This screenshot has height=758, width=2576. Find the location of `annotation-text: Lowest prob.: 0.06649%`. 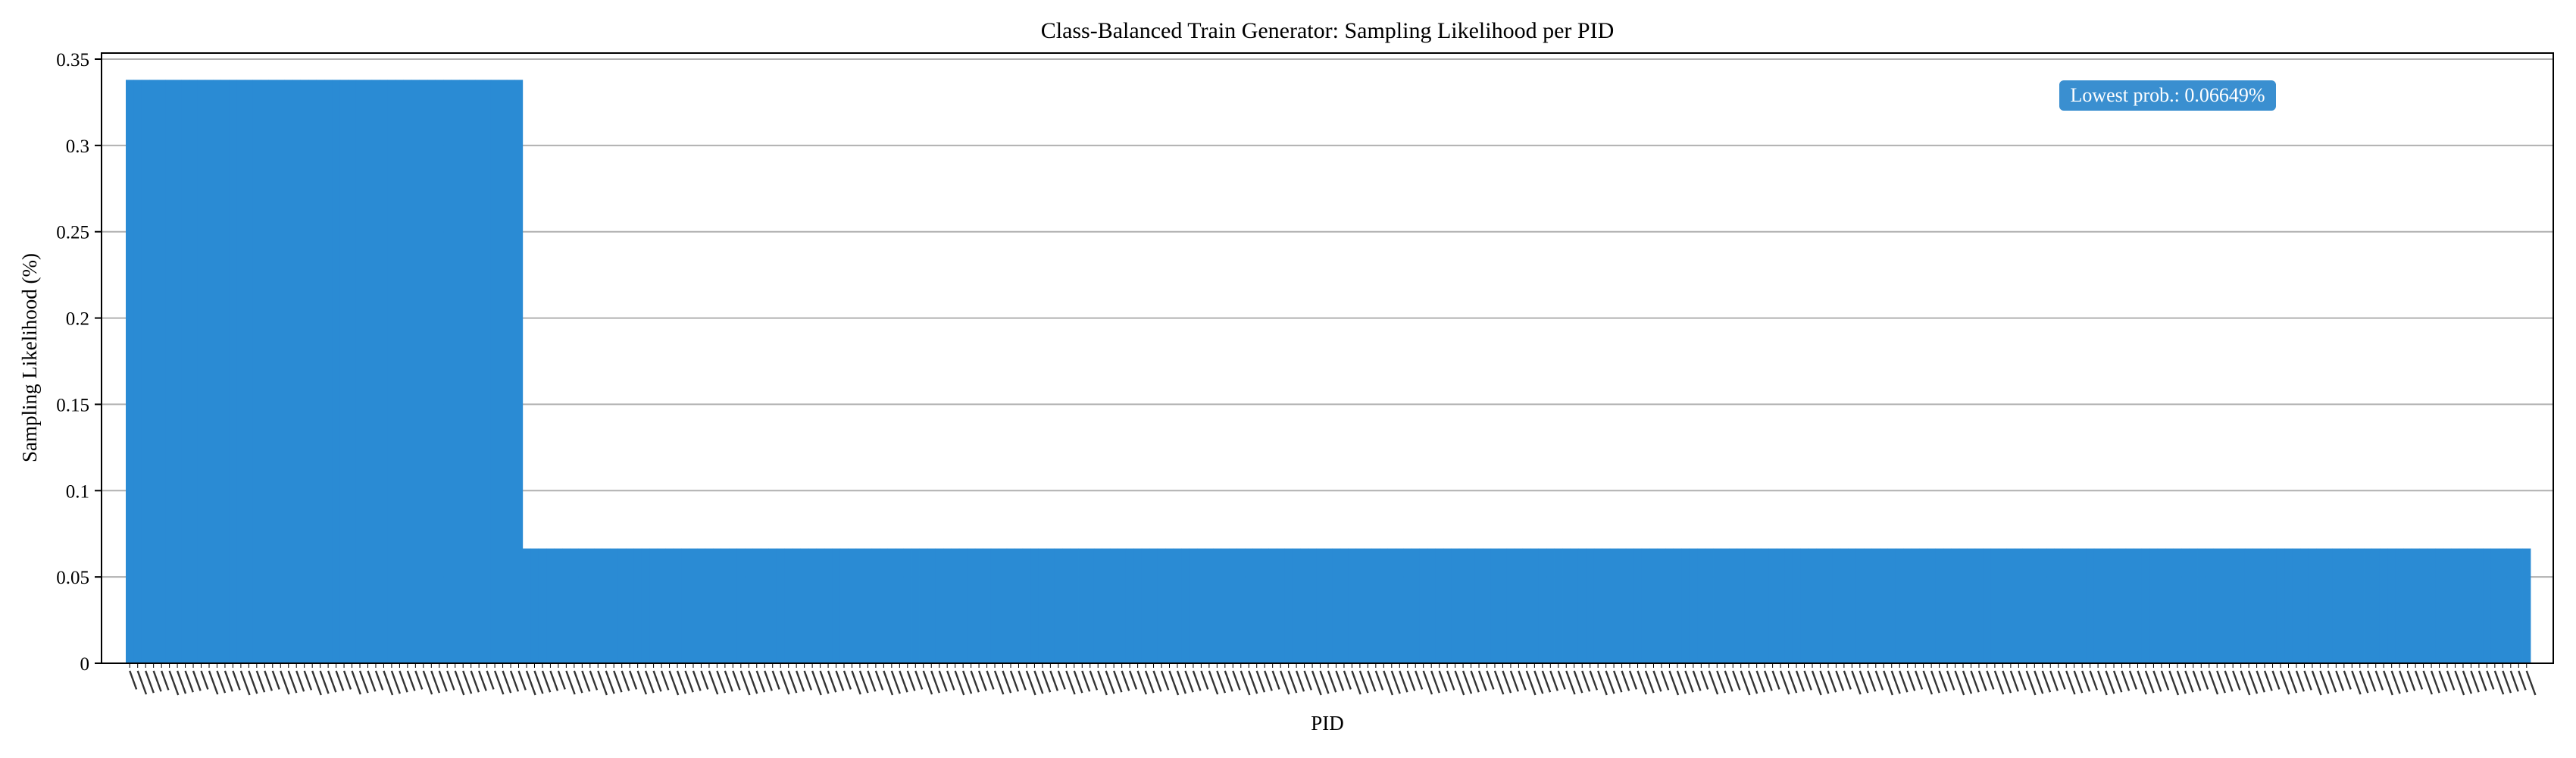

annotation-text: Lowest prob.: 0.06649% is located at coordinates (2167, 95).